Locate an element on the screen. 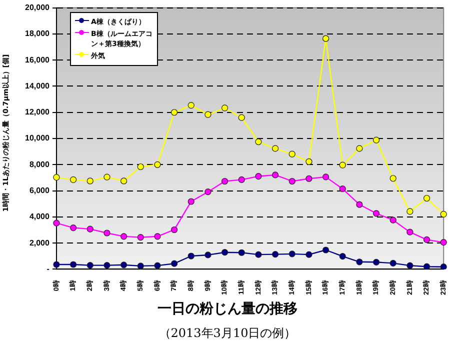 This screenshot has width=455, height=351. y-tick-label: 10,000 is located at coordinates (37, 138).